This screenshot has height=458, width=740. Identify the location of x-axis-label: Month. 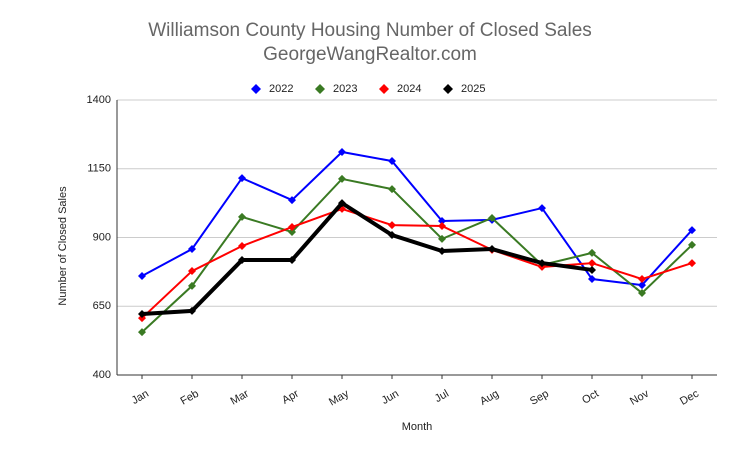
(417, 427).